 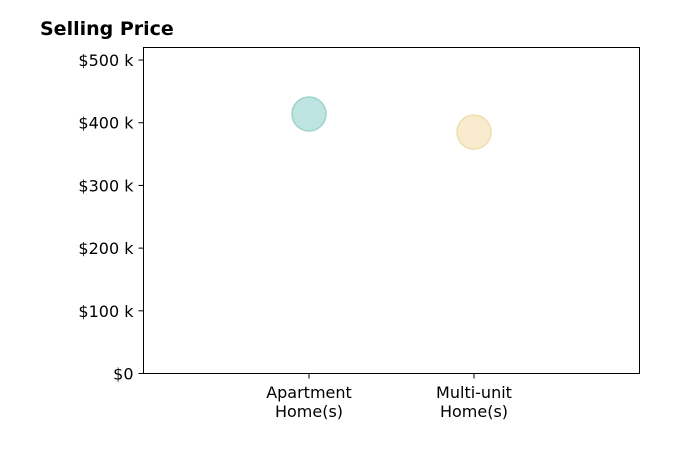 I want to click on y-tick-label: $300 k, so click(x=106, y=185).